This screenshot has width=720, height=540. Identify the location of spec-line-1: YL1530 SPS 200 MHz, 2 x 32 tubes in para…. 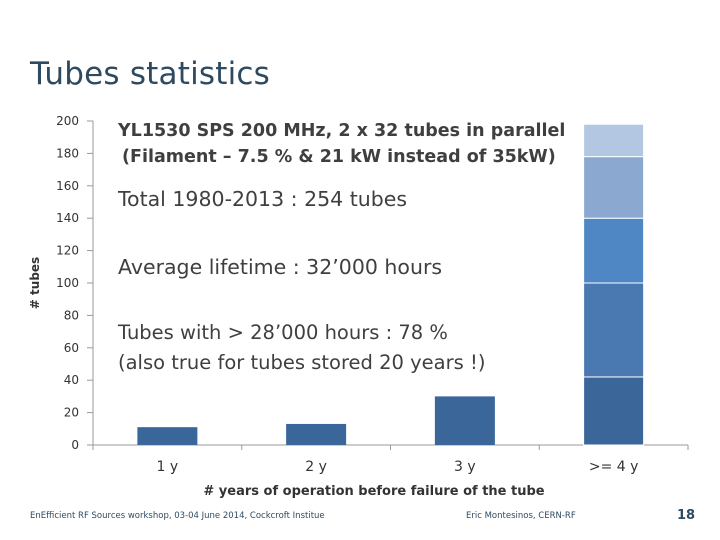
(342, 131).